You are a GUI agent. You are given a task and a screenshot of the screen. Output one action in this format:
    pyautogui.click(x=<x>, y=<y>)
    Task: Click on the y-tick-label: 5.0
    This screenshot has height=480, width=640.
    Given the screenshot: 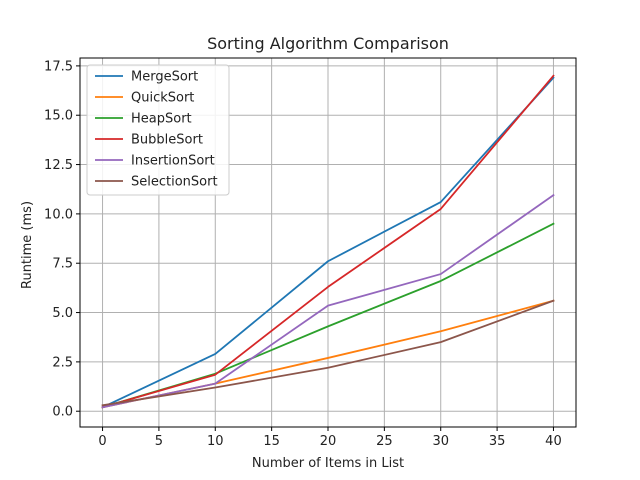 What is the action you would take?
    pyautogui.click(x=62, y=313)
    